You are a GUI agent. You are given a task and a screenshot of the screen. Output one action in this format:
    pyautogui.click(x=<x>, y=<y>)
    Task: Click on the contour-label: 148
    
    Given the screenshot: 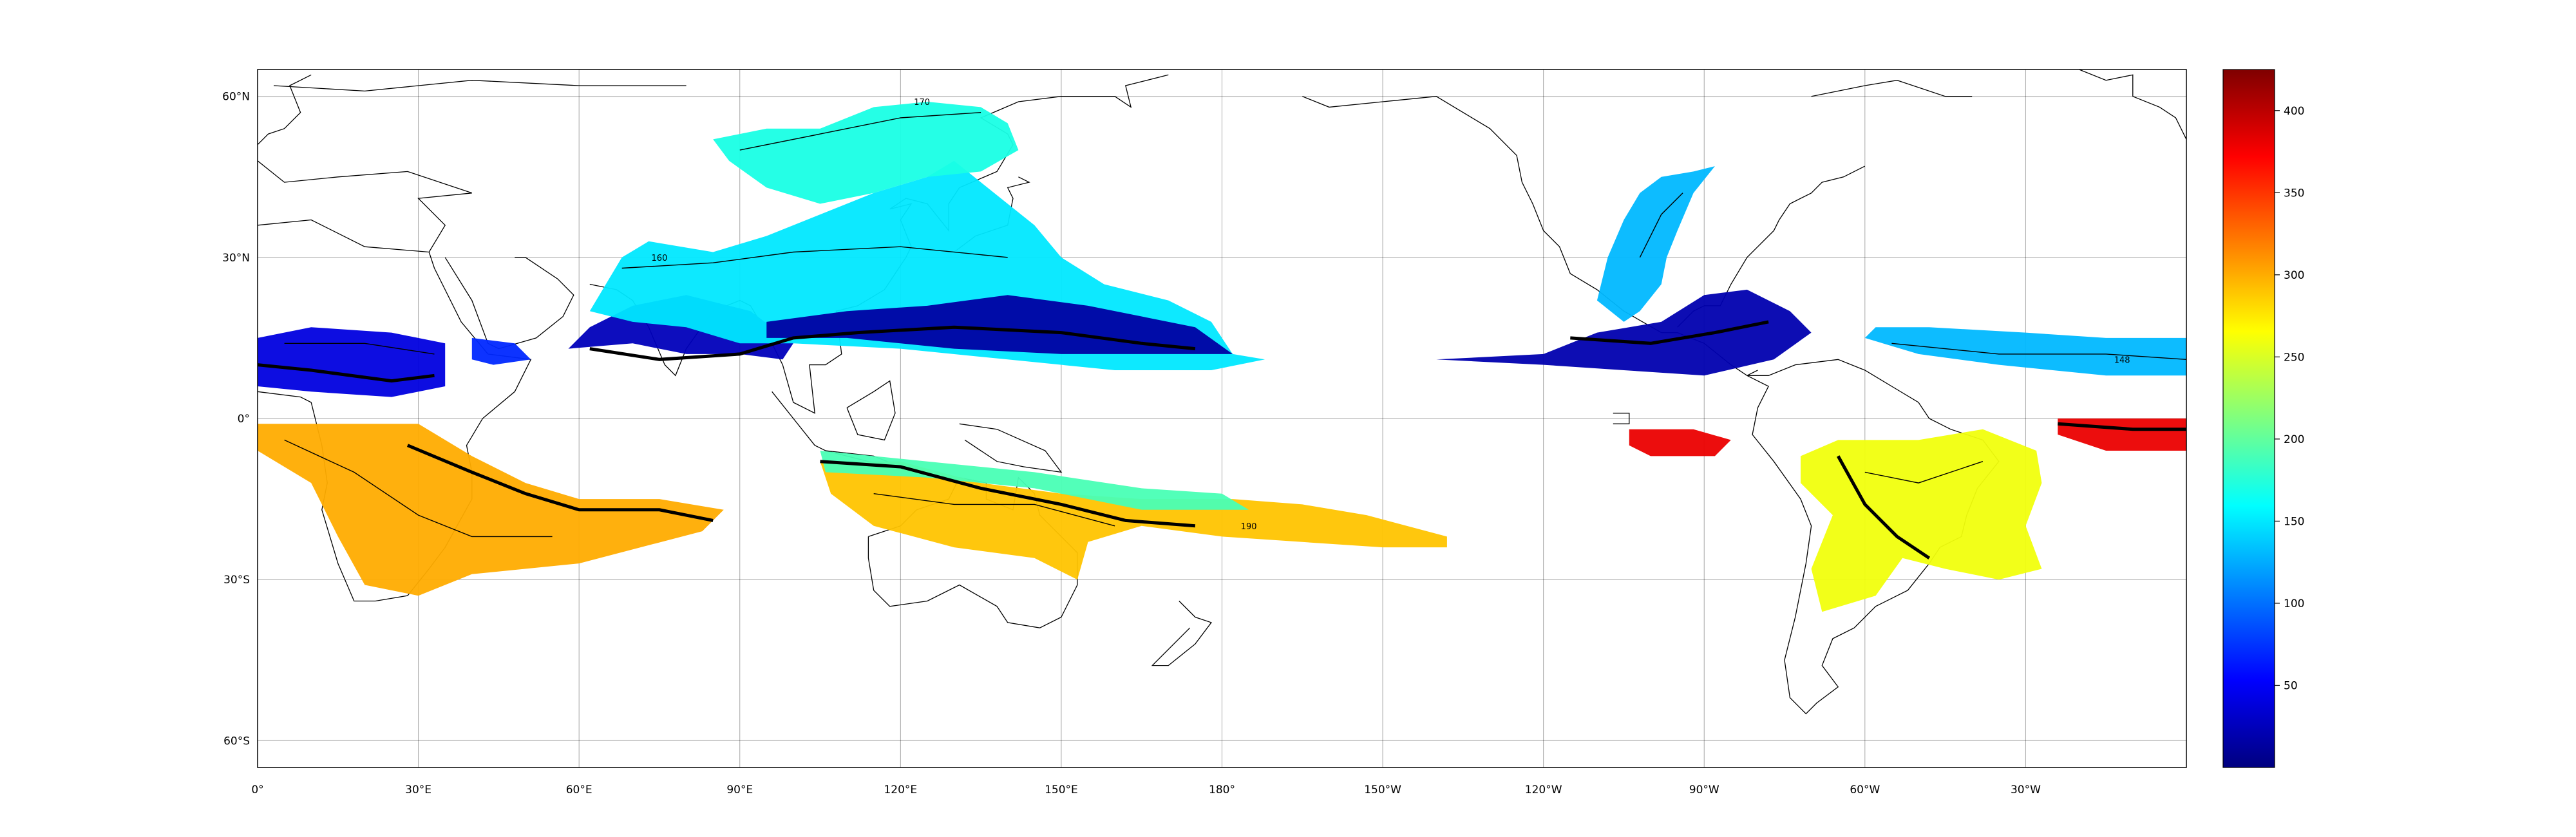 What is the action you would take?
    pyautogui.click(x=2122, y=360)
    